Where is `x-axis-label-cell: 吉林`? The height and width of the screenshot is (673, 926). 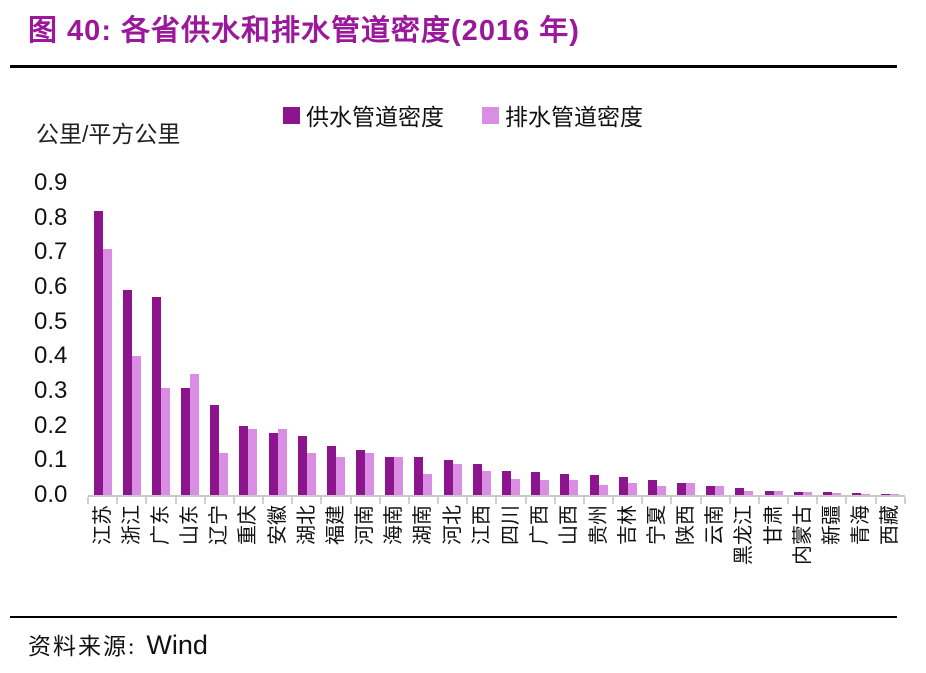 x-axis-label-cell: 吉林 is located at coordinates (627, 559).